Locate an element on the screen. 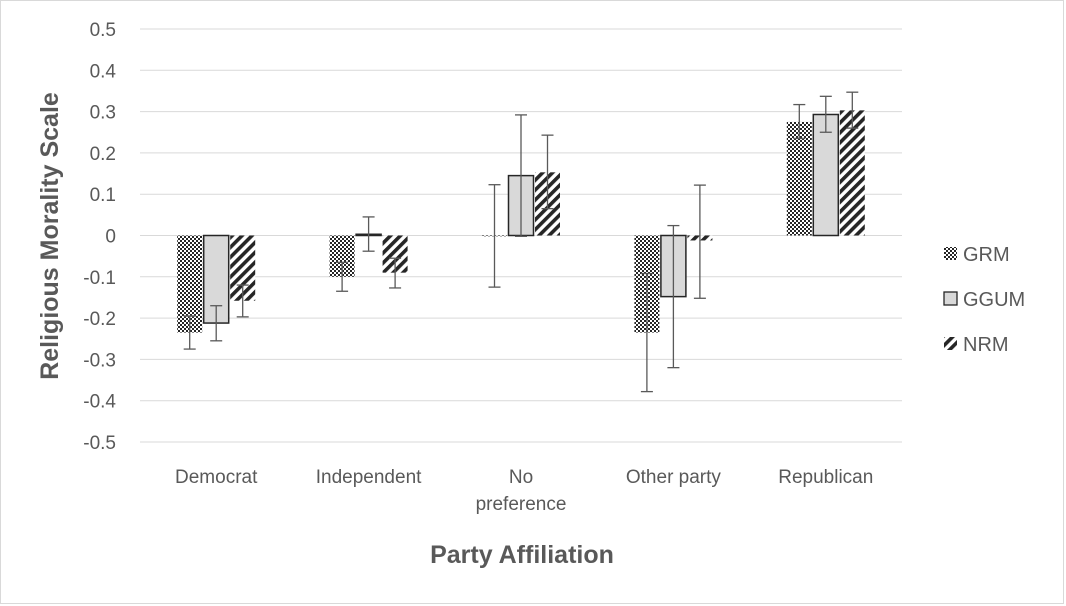 The width and height of the screenshot is (1066, 606). x-tick-label: Other party is located at coordinates (674, 477).